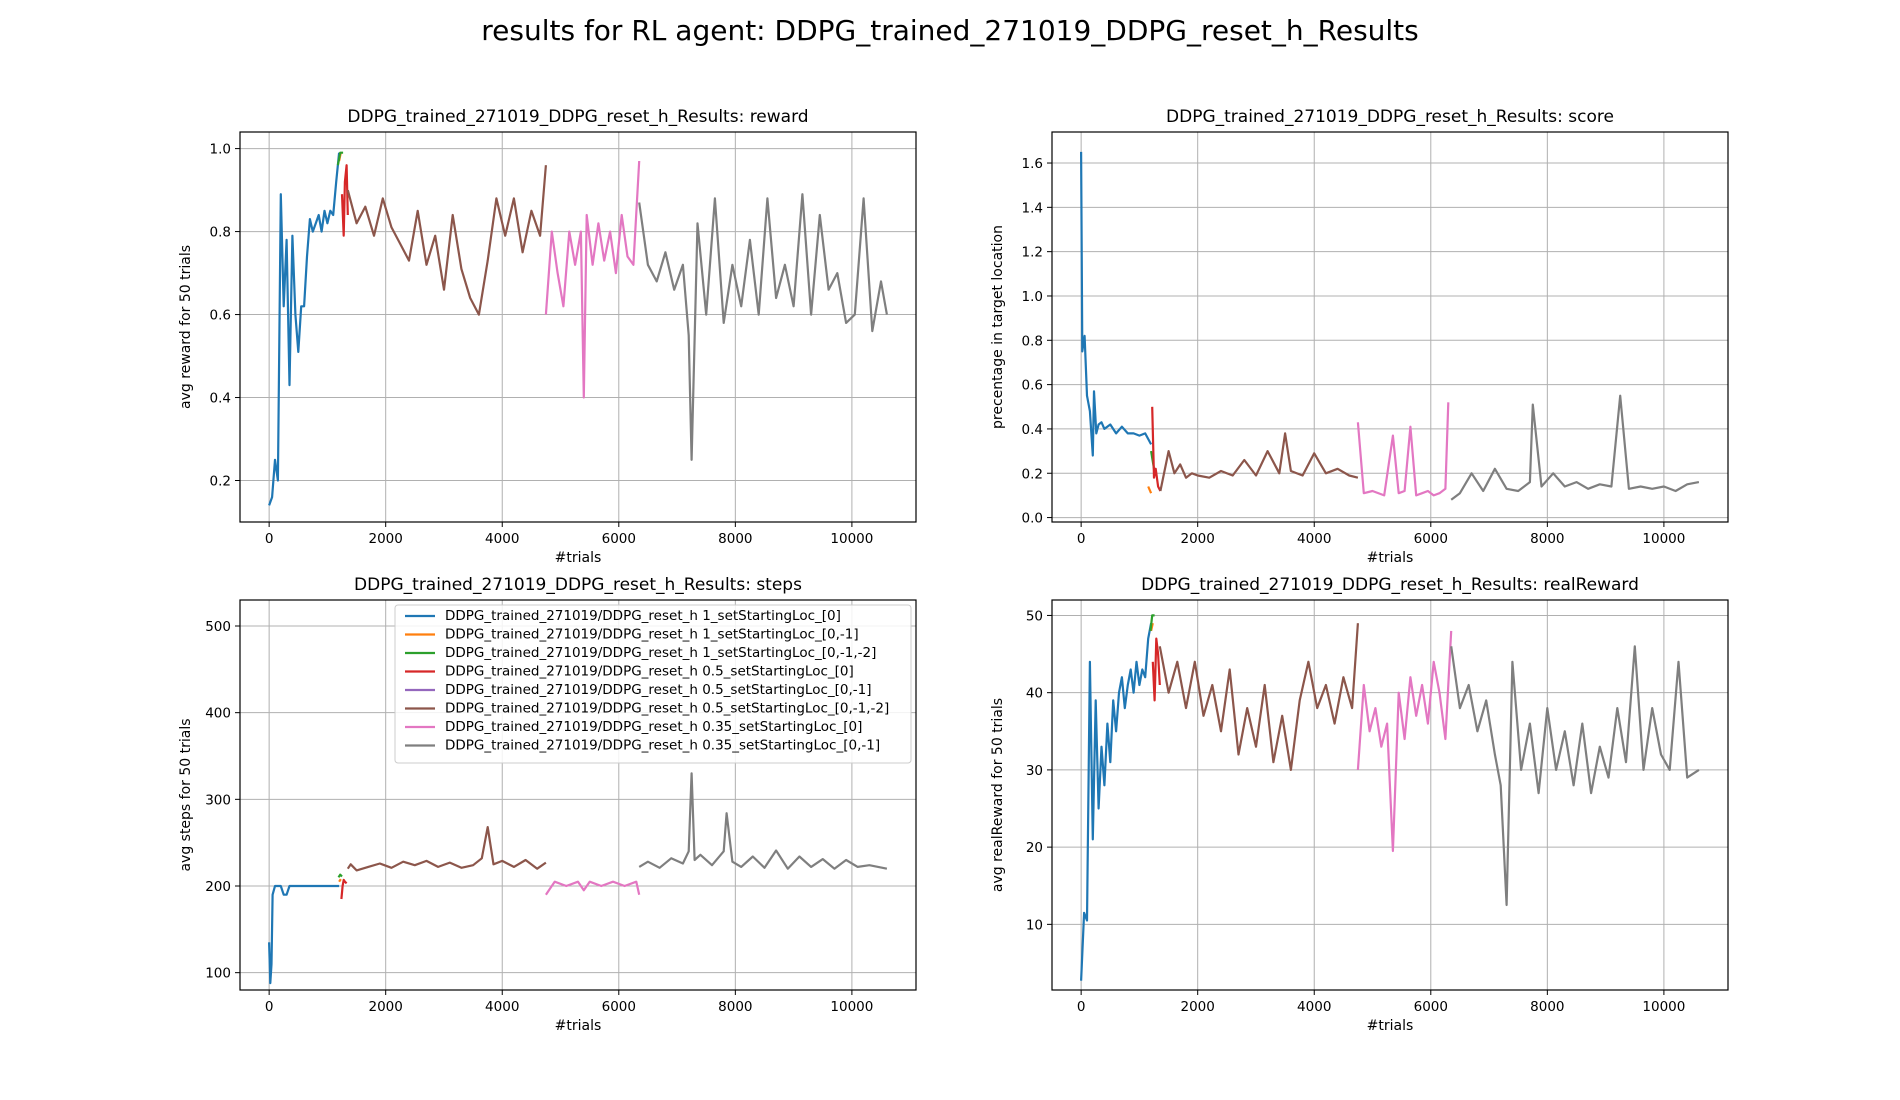 This screenshot has width=1900, height=1100. Describe the element at coordinates (186, 327) in the screenshot. I see `y-axis-label: avg reward for 50 trials` at that location.